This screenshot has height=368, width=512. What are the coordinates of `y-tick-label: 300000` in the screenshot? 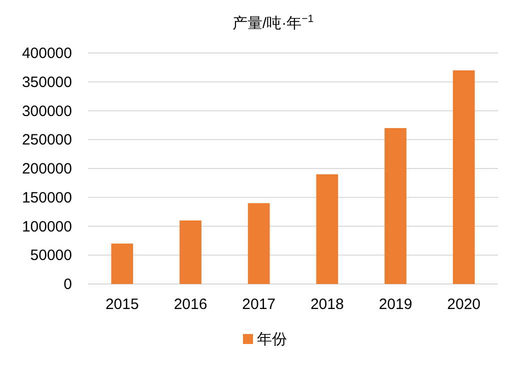 It's located at (47, 111).